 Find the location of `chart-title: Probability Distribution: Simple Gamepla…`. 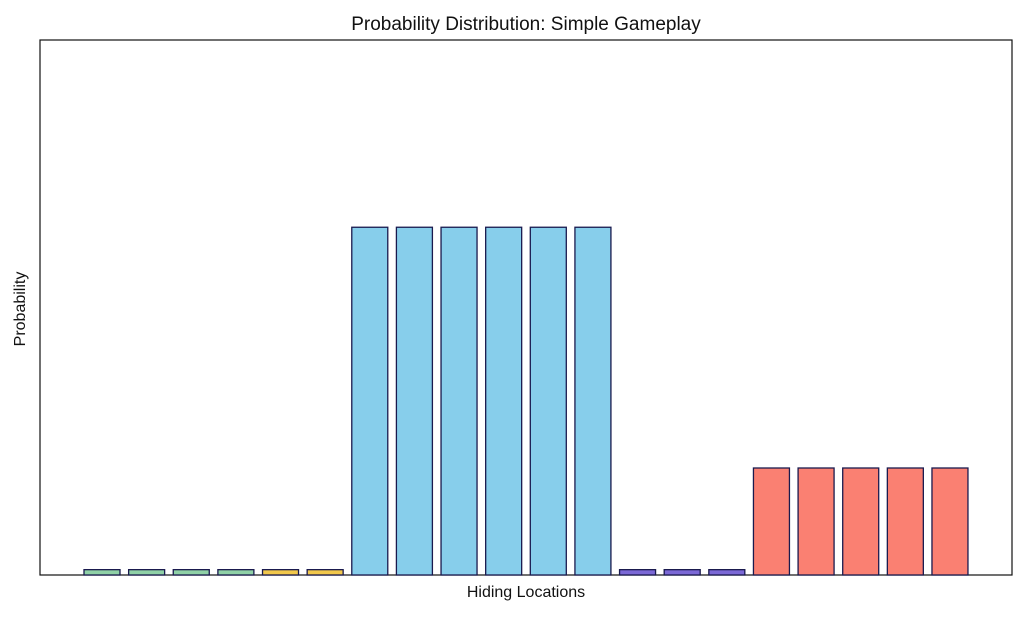

chart-title: Probability Distribution: Simple Gamepla… is located at coordinates (526, 24).